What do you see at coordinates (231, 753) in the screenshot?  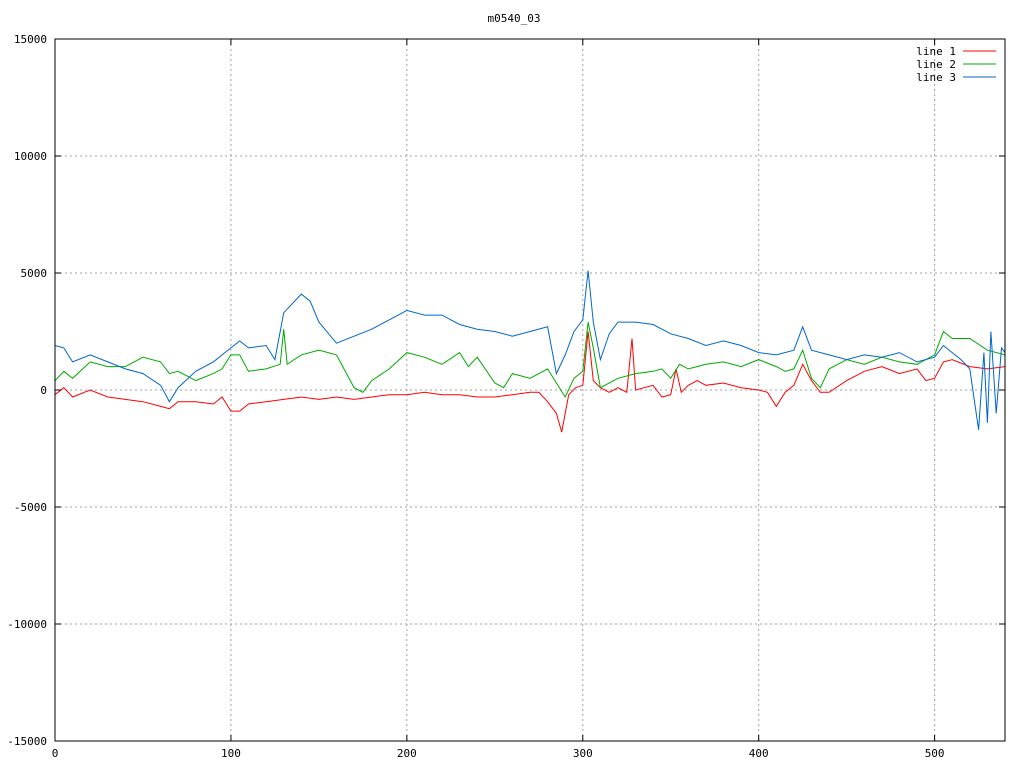 I see `x-tick-label: 100` at bounding box center [231, 753].